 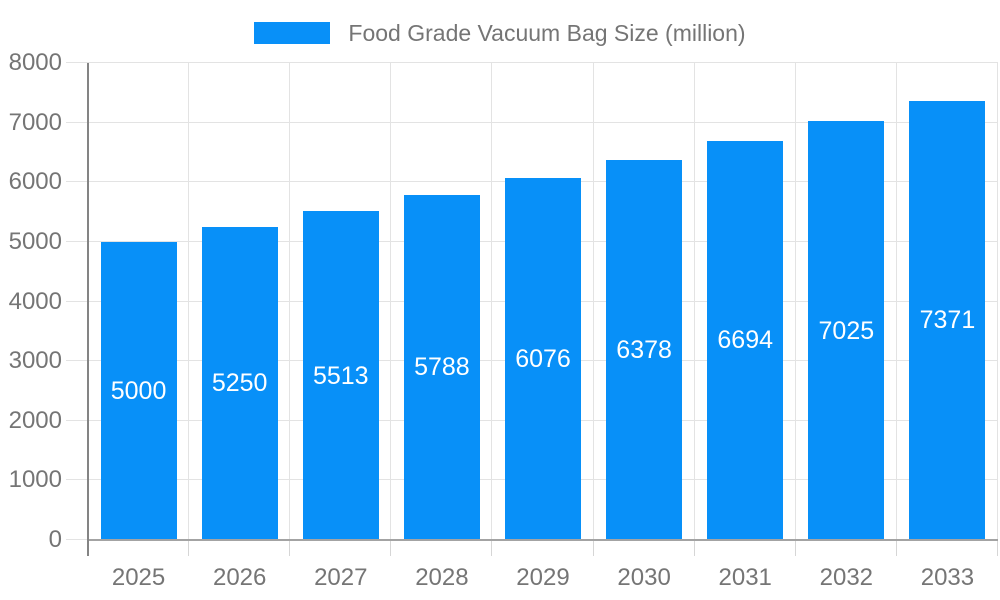 What do you see at coordinates (745, 577) in the screenshot?
I see `x-axis-label: 2031` at bounding box center [745, 577].